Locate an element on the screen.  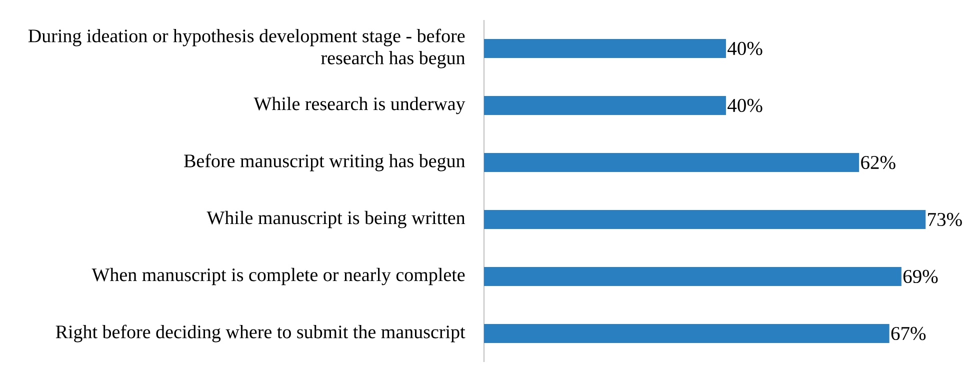
data-label: 67% is located at coordinates (908, 333).